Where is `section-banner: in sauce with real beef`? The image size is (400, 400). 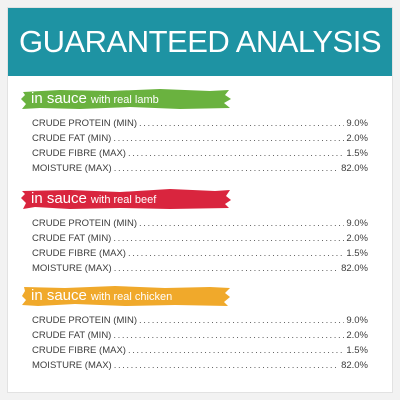
section-banner: in sauce with real beef is located at coordinates (126, 199).